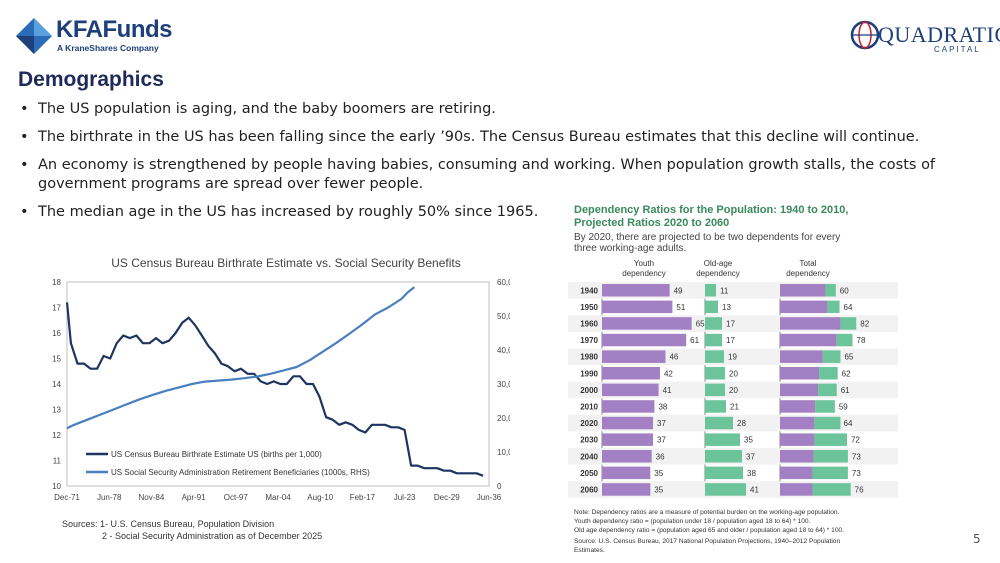 Image resolution: width=1000 pixels, height=563 pixels. I want to click on x-tick-label: Dec-29, so click(447, 497).